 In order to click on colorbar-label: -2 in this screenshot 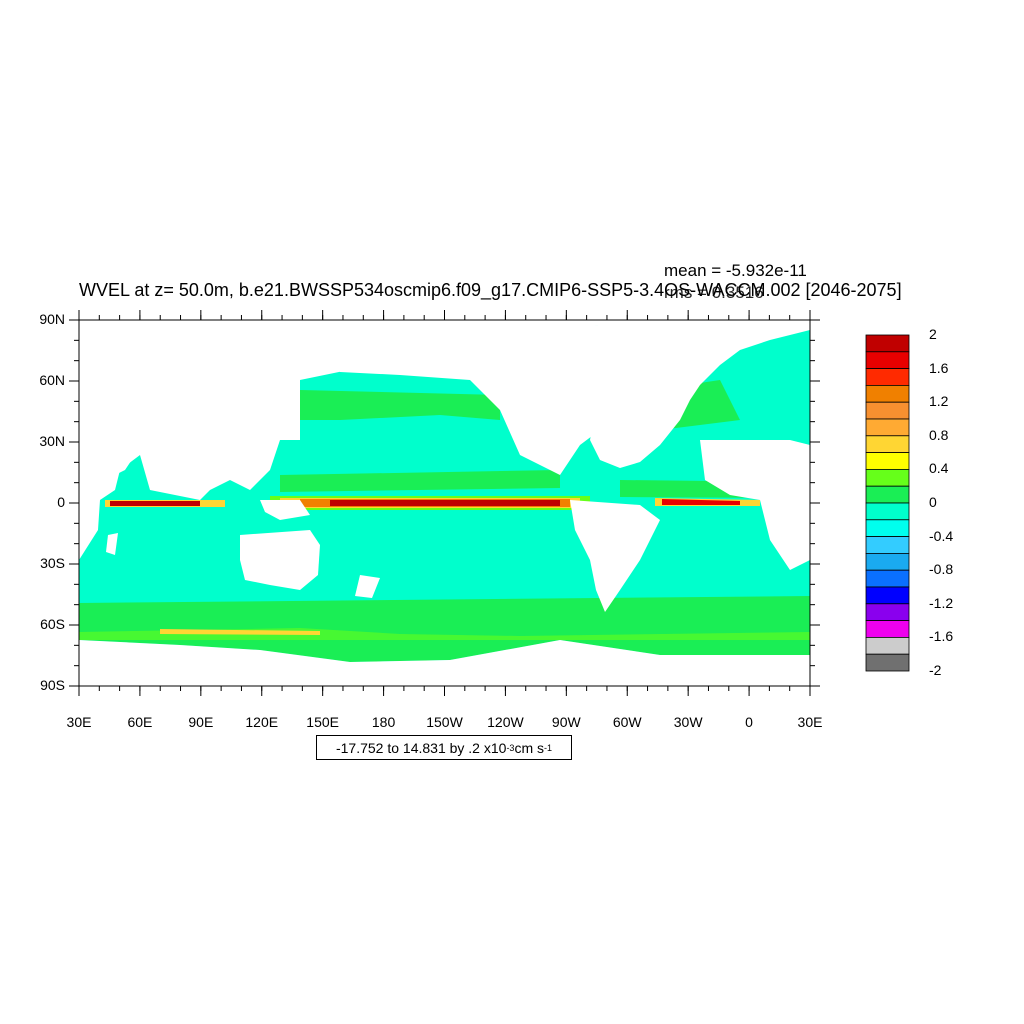, I will do `click(935, 670)`.